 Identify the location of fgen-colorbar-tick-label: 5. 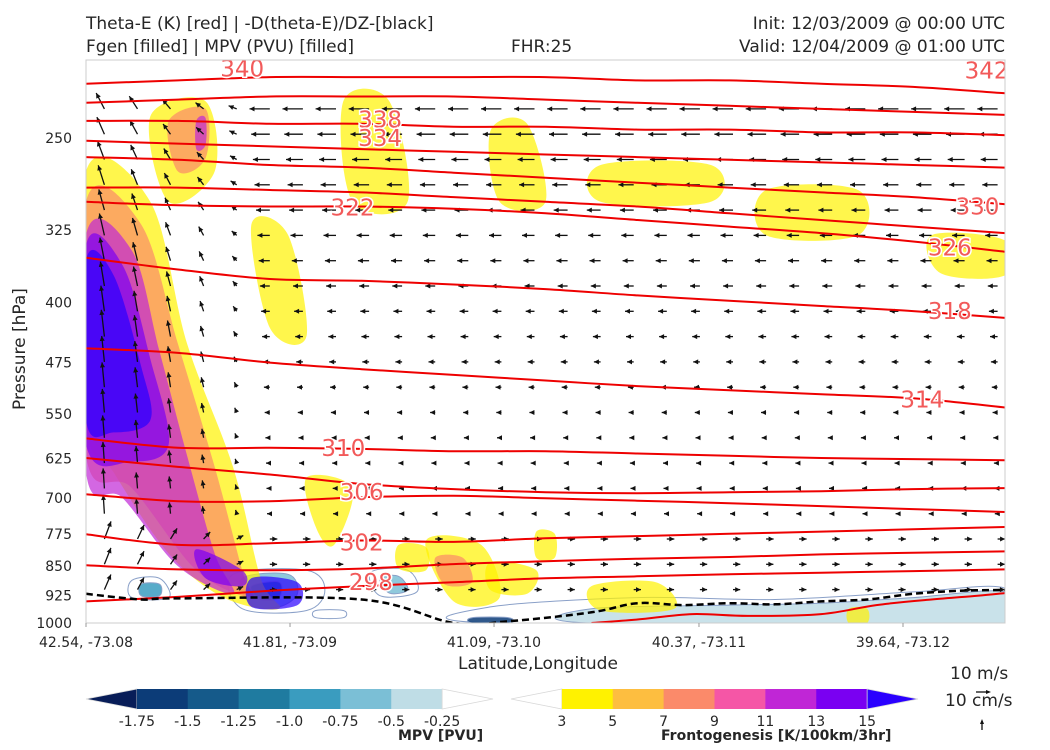
(612, 722).